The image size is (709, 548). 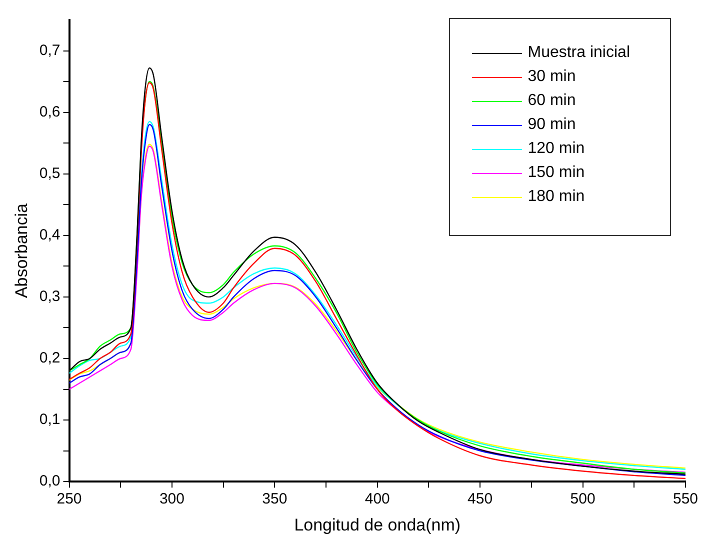 I want to click on y-tick-label: 0,5, so click(x=49, y=173).